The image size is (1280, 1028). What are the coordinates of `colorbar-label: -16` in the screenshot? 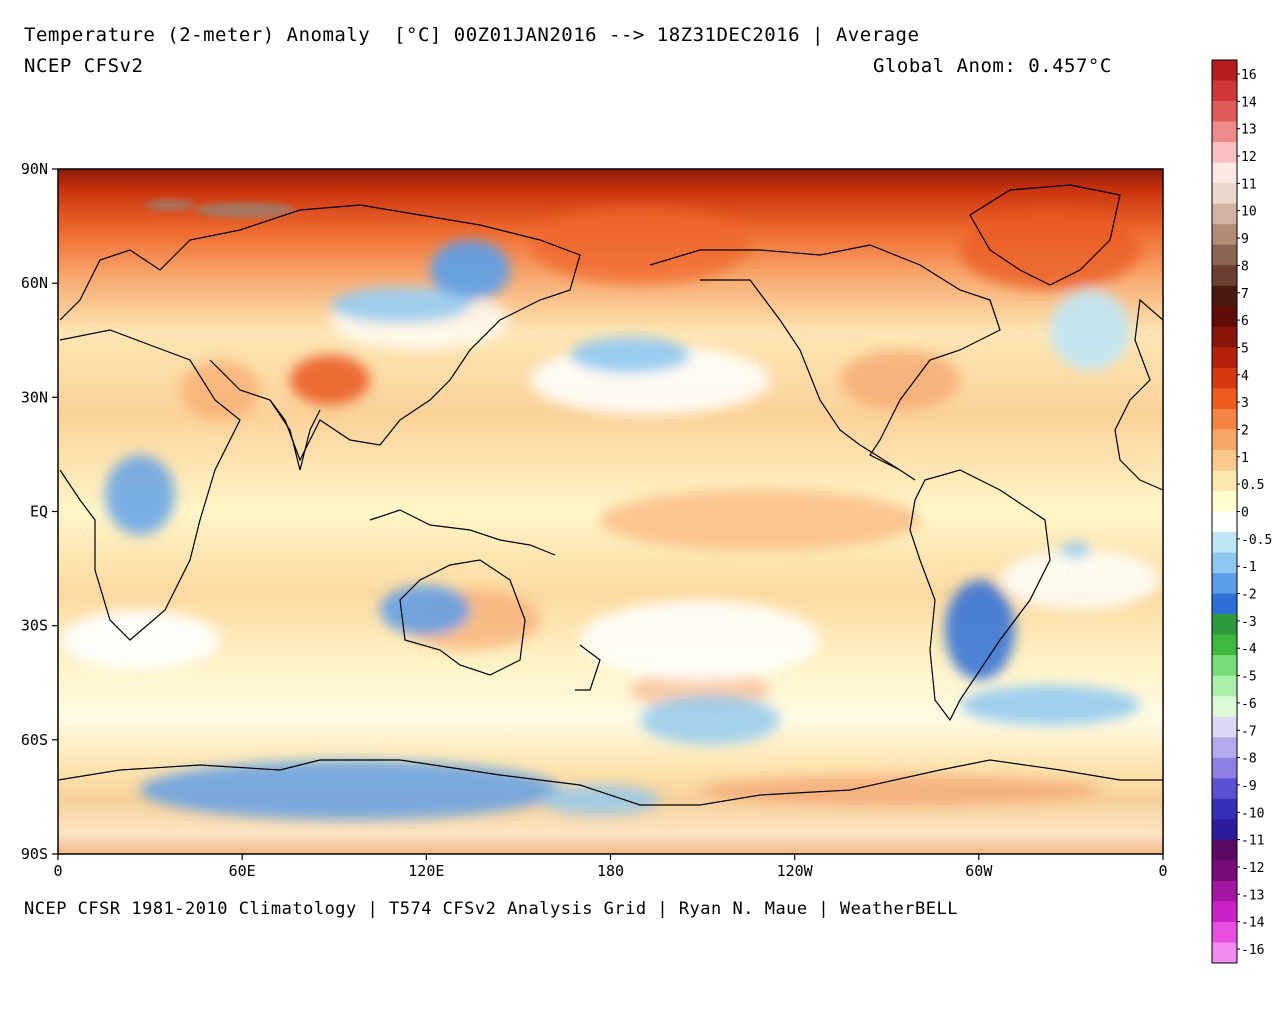 It's located at (1252, 950).